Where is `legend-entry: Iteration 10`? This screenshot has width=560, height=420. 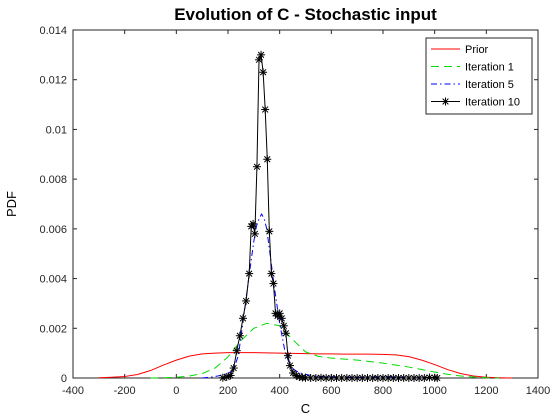
legend-entry: Iteration 10 is located at coordinates (475, 103).